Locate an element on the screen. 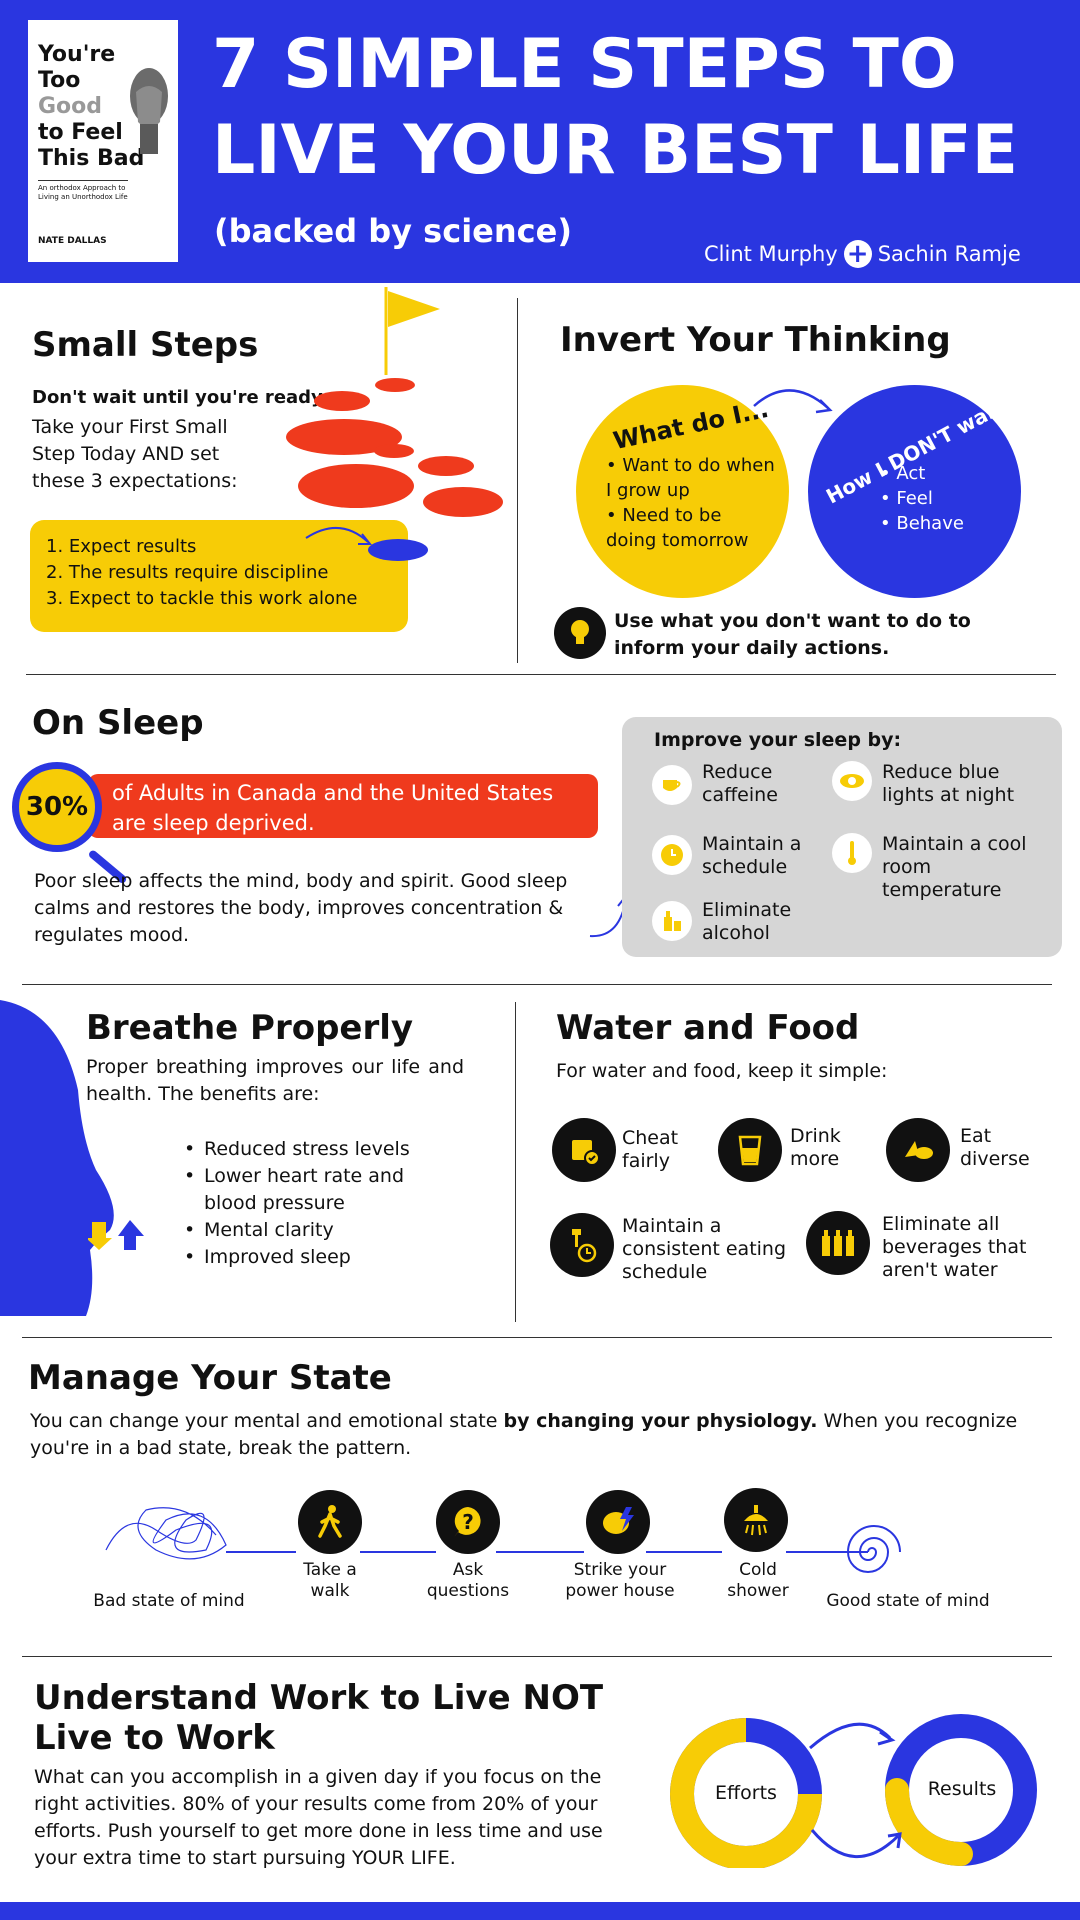 The width and height of the screenshot is (1080, 1920). head-silhouette is located at coordinates (57, 1158).